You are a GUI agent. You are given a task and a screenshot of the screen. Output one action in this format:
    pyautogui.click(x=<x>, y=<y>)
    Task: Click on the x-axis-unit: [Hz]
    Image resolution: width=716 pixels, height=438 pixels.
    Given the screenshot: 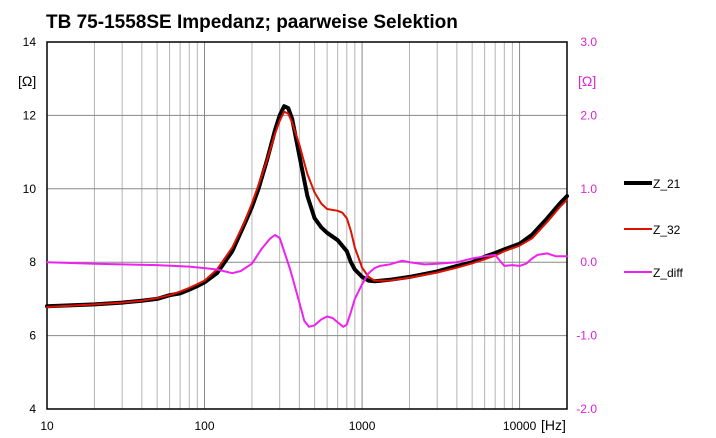 What is the action you would take?
    pyautogui.click(x=553, y=425)
    